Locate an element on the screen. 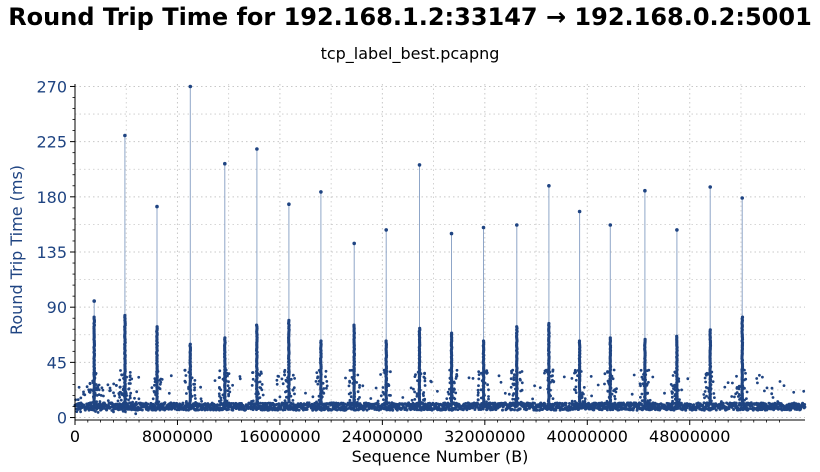 This screenshot has width=820, height=472. chart-subtitle: tcp_label_best.pcapng is located at coordinates (410, 53).